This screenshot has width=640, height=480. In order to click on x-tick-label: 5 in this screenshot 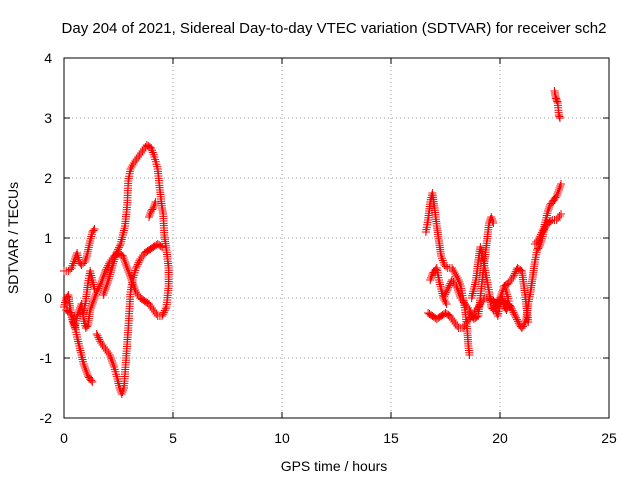, I will do `click(173, 438)`.